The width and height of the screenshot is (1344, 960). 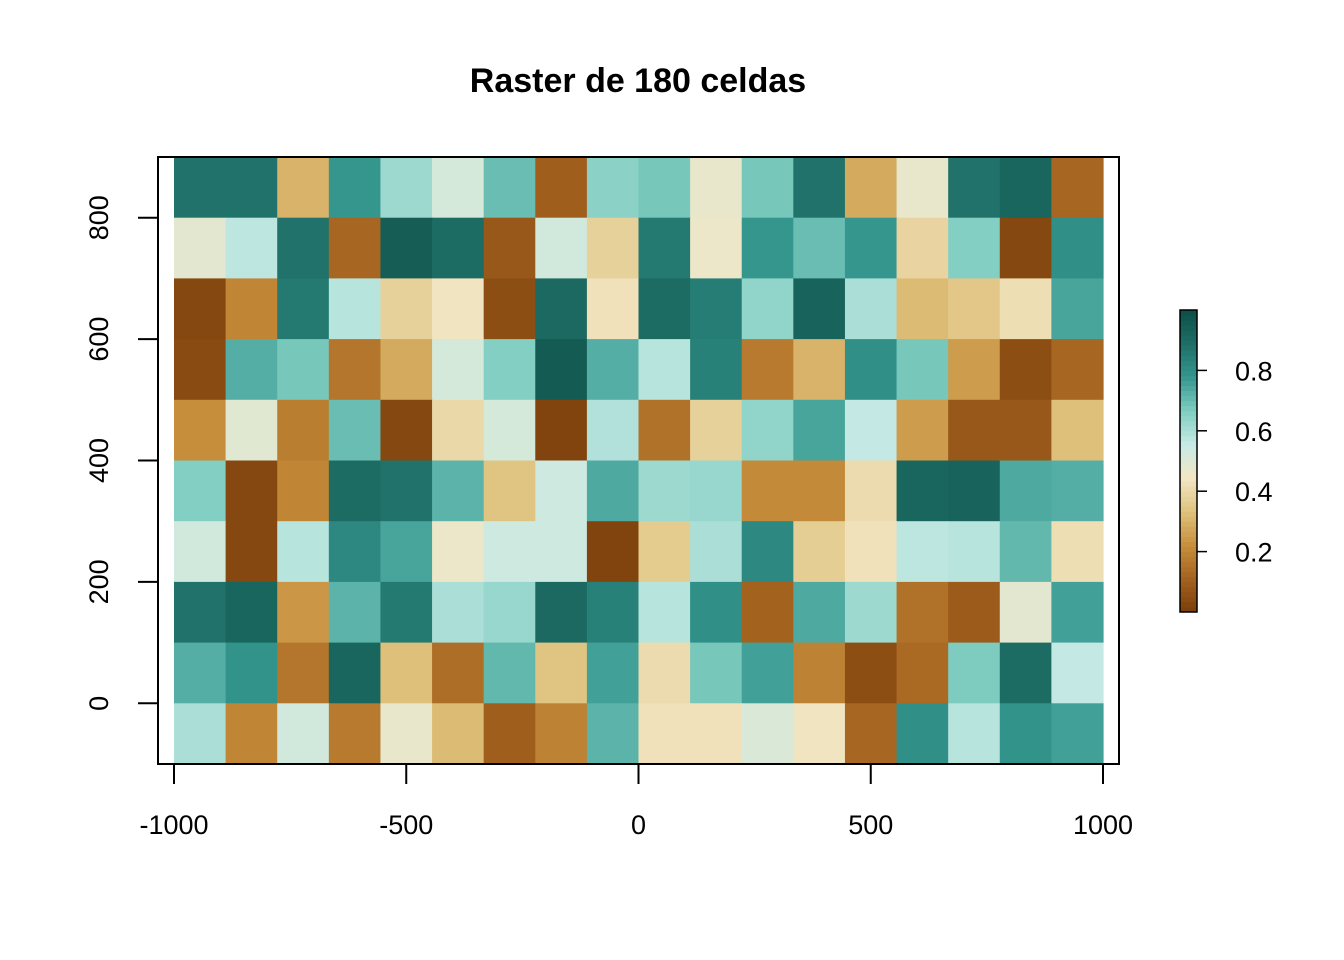 What do you see at coordinates (1103, 825) in the screenshot?
I see `x-tick-label: 1000` at bounding box center [1103, 825].